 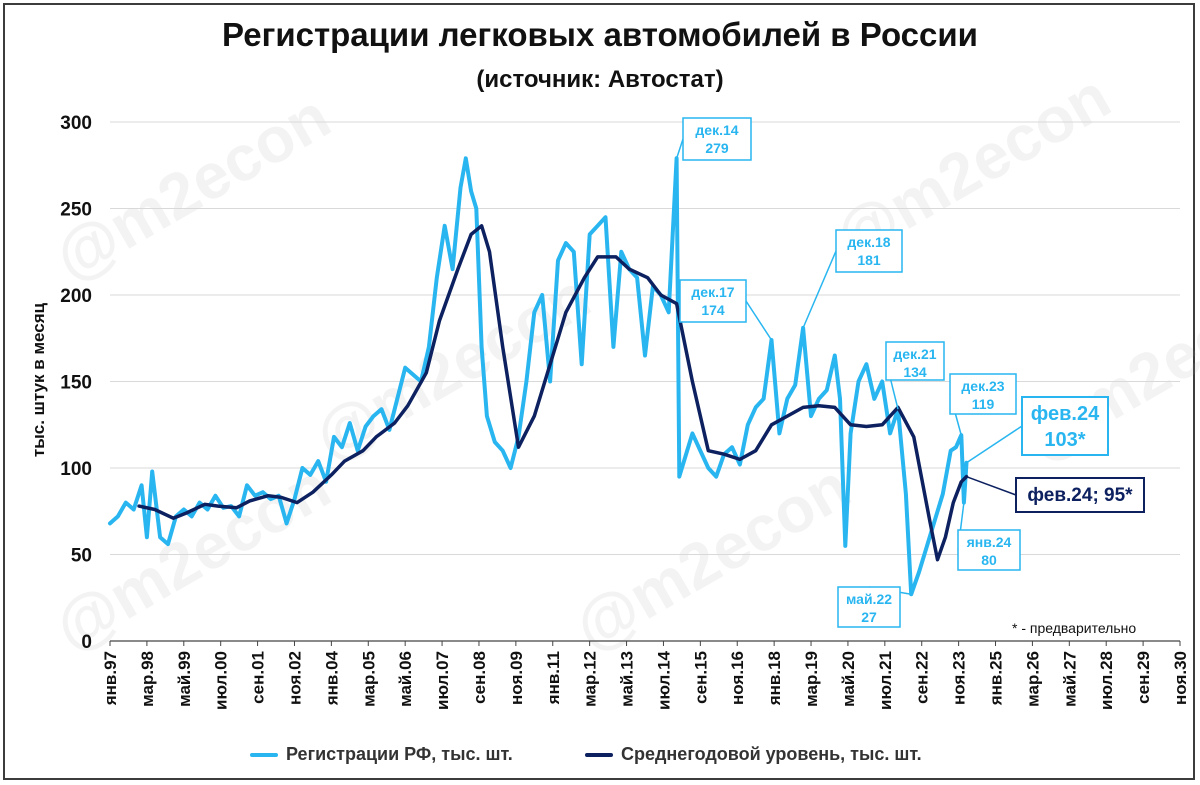 I want to click on x-tick-label: июл.28, so click(x=1106, y=680).